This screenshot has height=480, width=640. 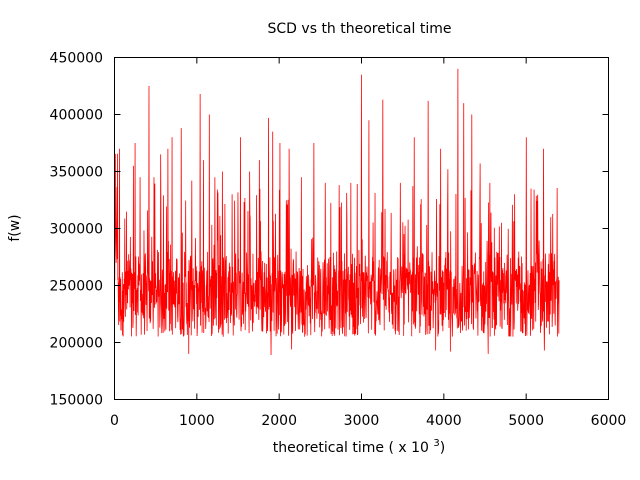 I want to click on y-tick-label: 150000, so click(x=76, y=401).